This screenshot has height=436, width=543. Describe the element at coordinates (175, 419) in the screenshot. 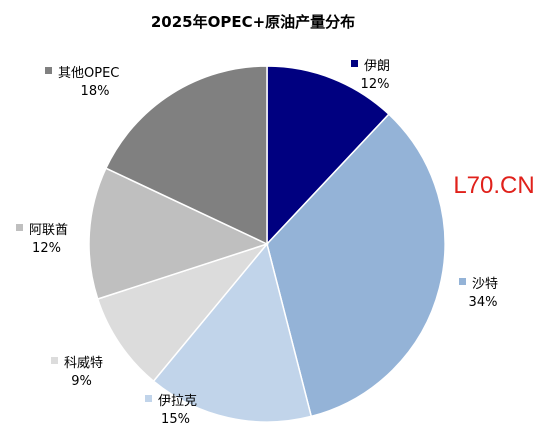

I see `slice-value-label: 15%` at that location.